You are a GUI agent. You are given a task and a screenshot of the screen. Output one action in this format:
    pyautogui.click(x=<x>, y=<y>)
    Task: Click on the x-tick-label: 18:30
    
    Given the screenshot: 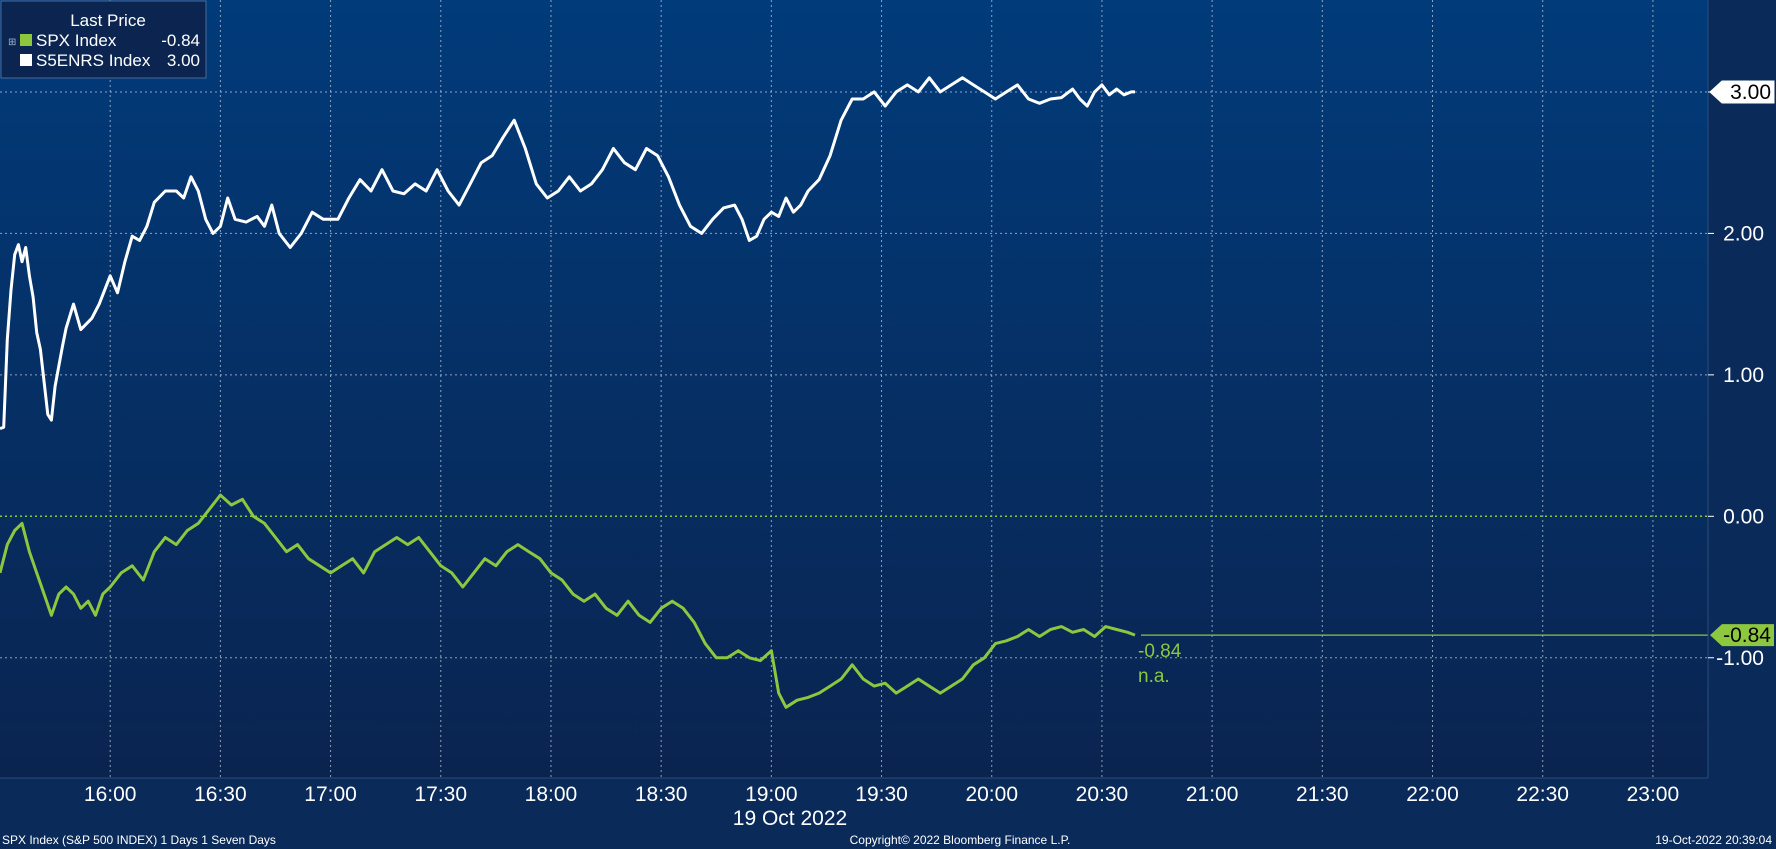 What is the action you would take?
    pyautogui.click(x=661, y=794)
    